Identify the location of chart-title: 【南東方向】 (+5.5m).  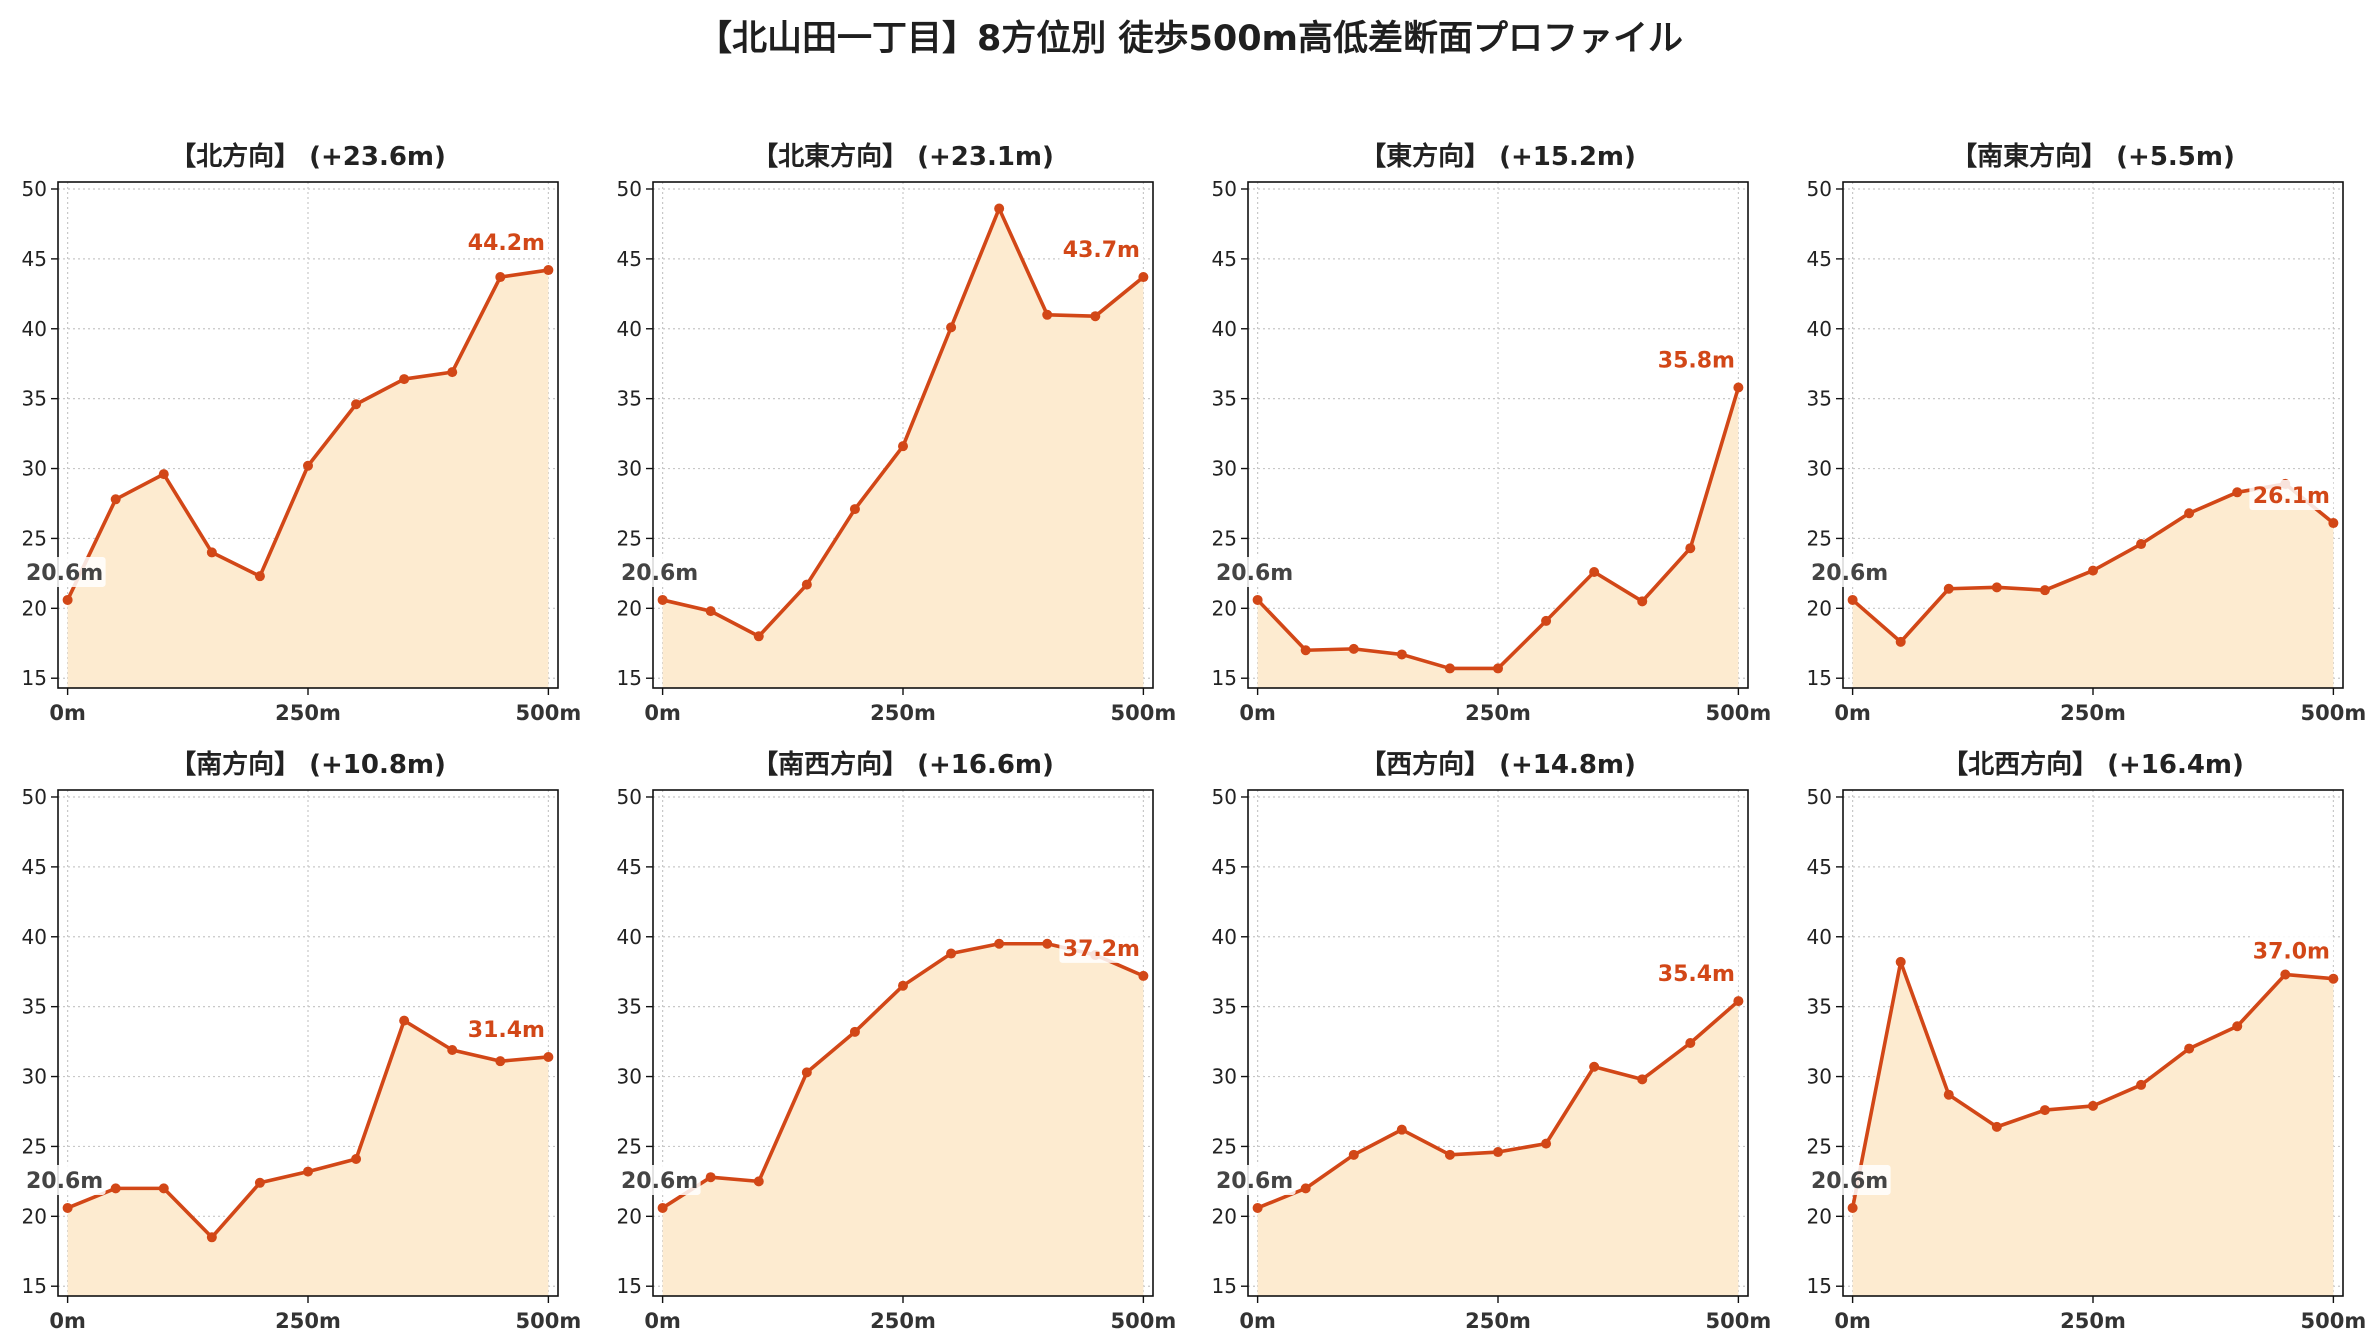
(2093, 156).